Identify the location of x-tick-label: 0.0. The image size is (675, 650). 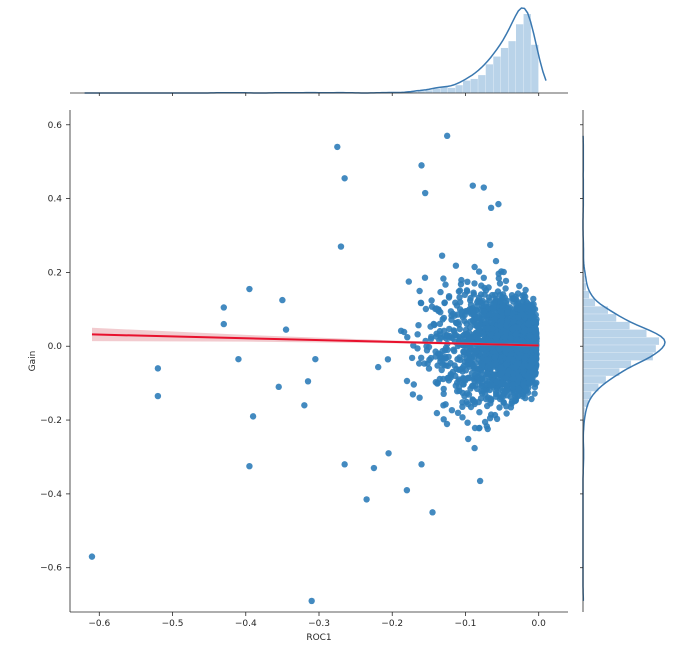
(539, 624).